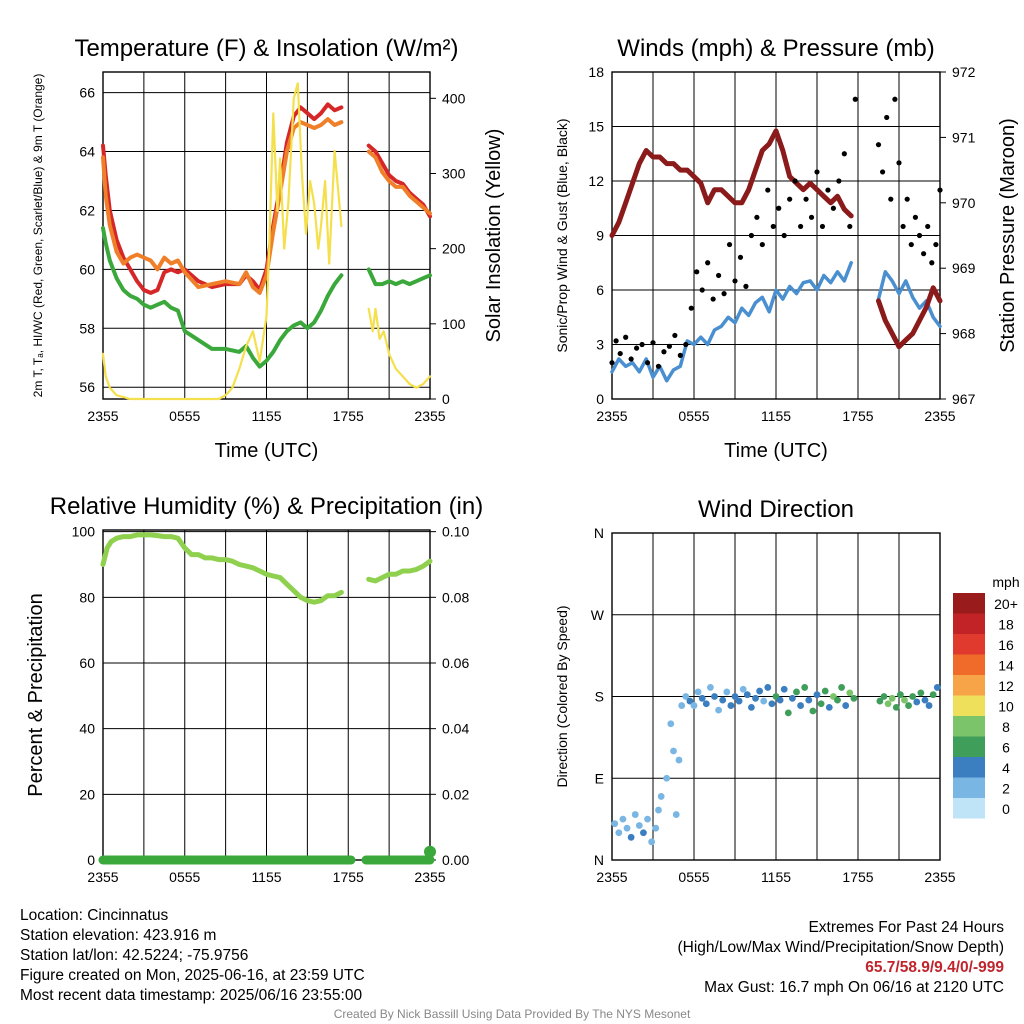 The height and width of the screenshot is (1024, 1024). I want to click on legend-label: 0, so click(1006, 809).